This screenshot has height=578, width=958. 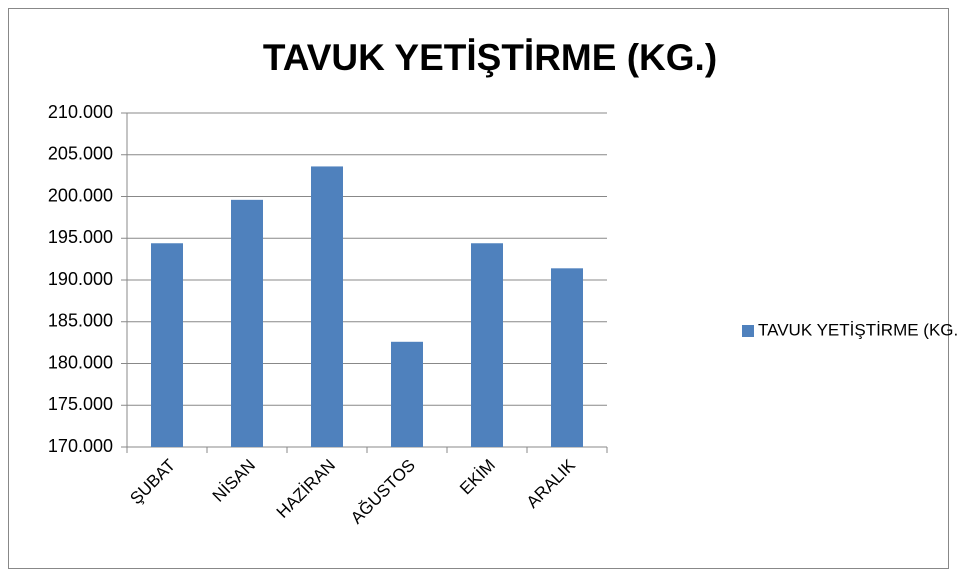 What do you see at coordinates (80, 362) in the screenshot?
I see `y-tick-label: 180.000` at bounding box center [80, 362].